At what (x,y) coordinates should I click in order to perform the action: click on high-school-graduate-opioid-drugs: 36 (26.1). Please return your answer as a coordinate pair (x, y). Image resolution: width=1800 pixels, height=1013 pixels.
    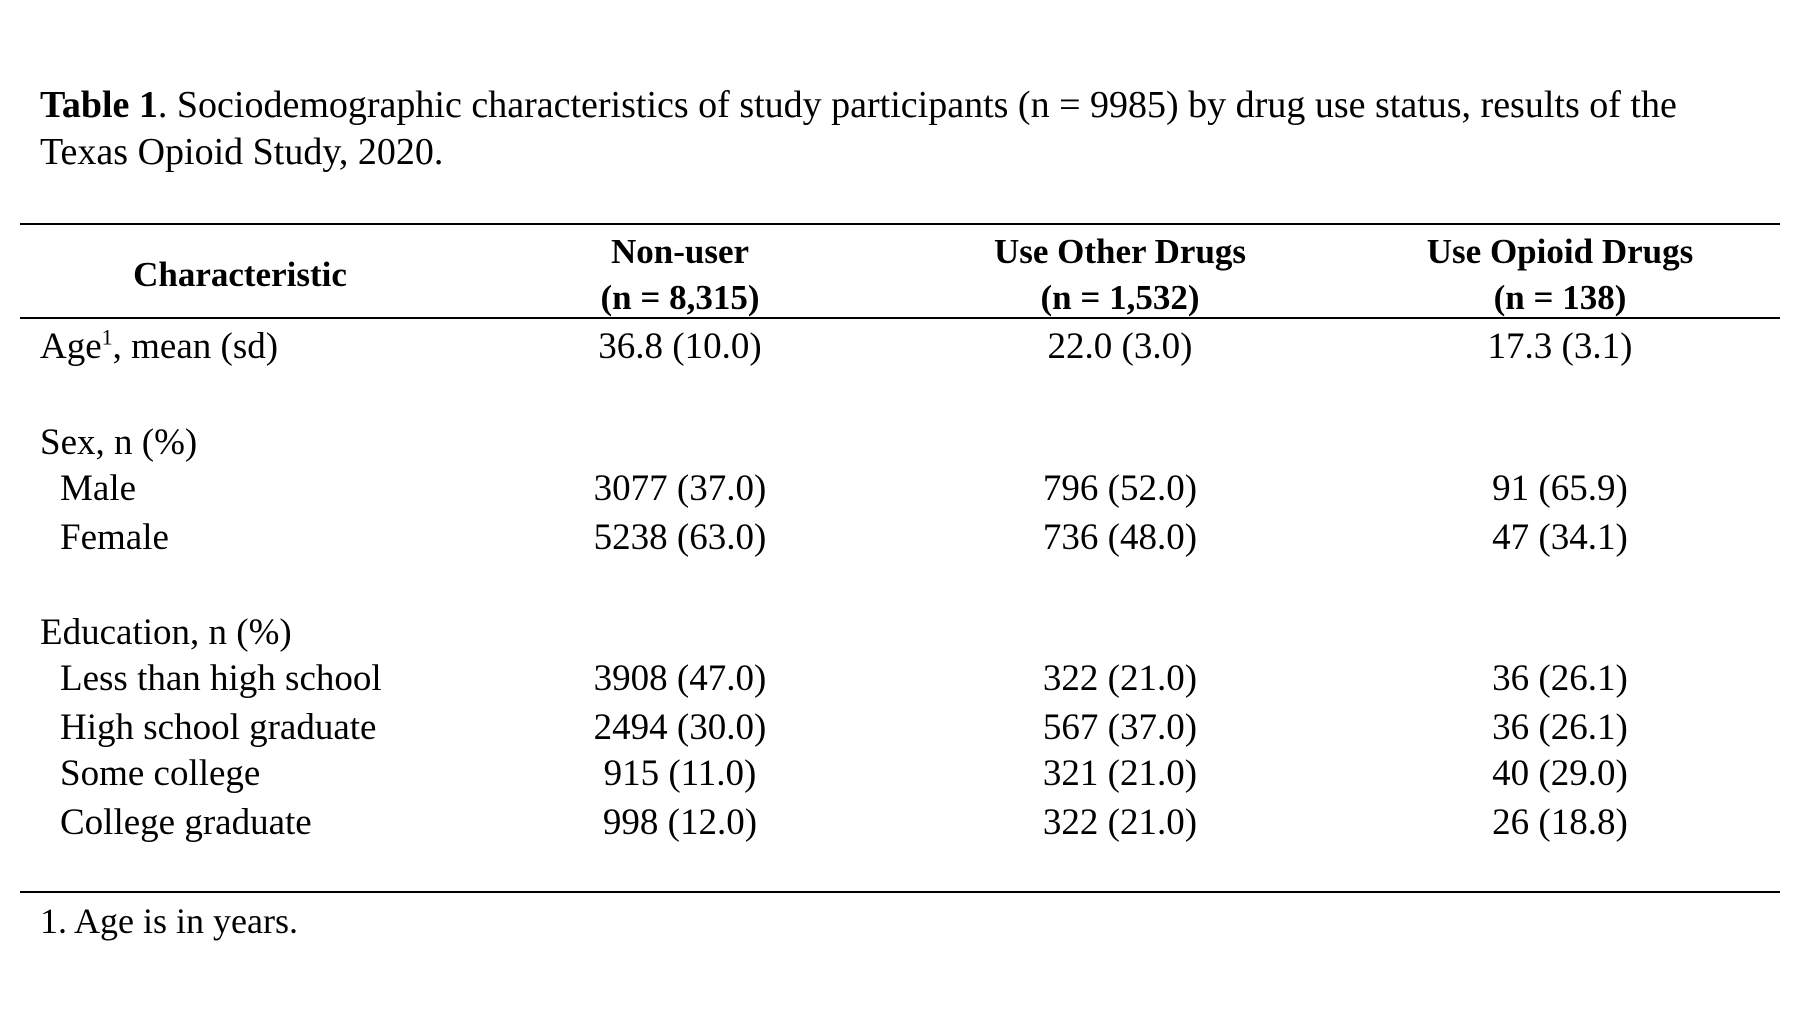
    Looking at the image, I should click on (1560, 727).